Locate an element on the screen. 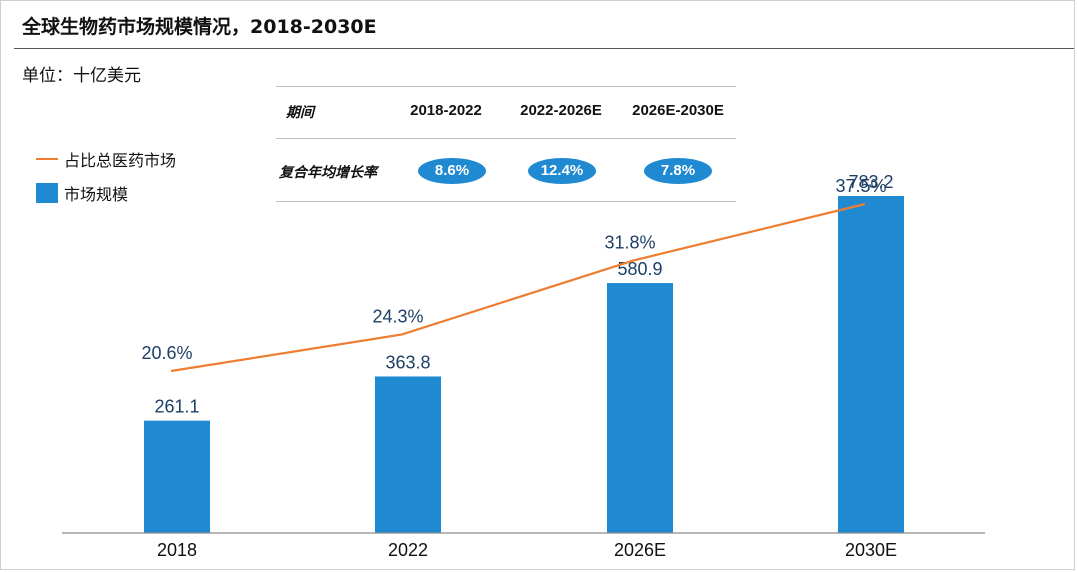 Image resolution: width=1077 pixels, height=572 pixels. cagr-rate-2: 12.4% is located at coordinates (562, 171).